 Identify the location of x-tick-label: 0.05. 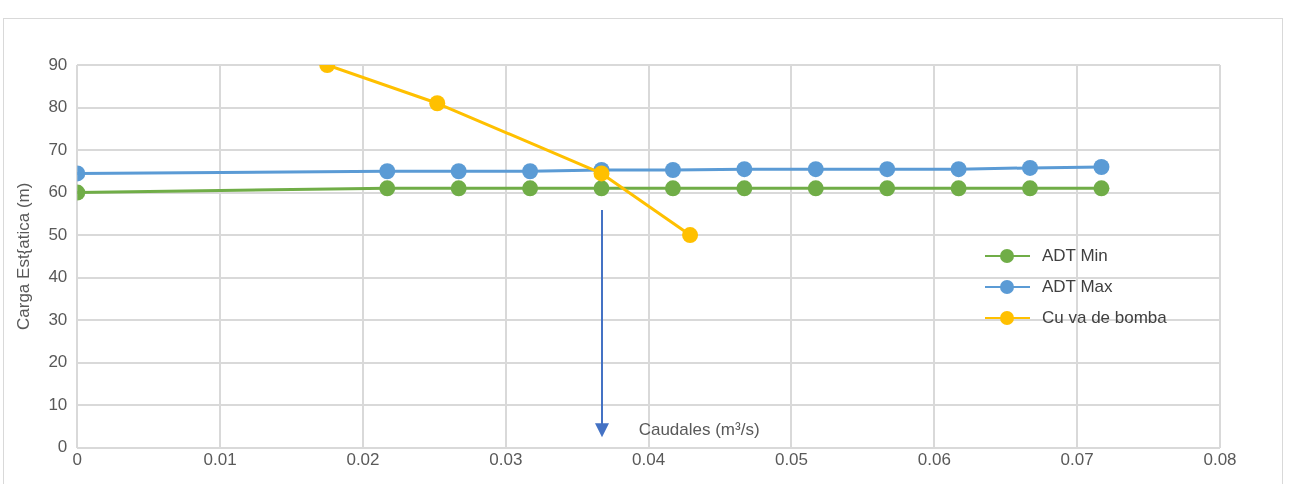
(791, 460).